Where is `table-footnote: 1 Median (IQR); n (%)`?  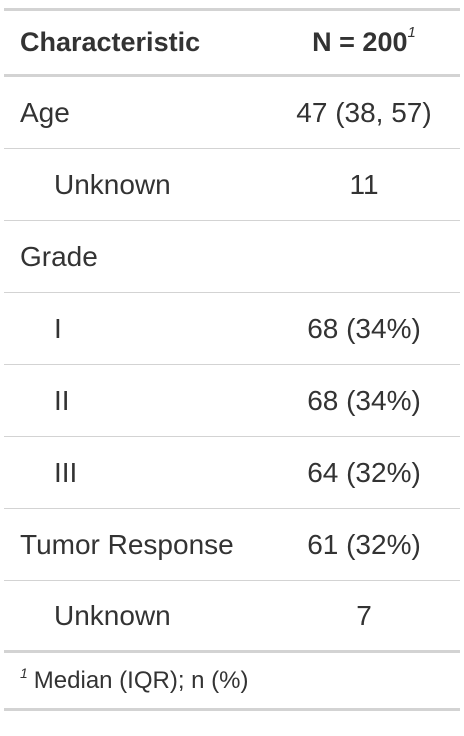
table-footnote: 1 Median (IQR); n (%) is located at coordinates (232, 682).